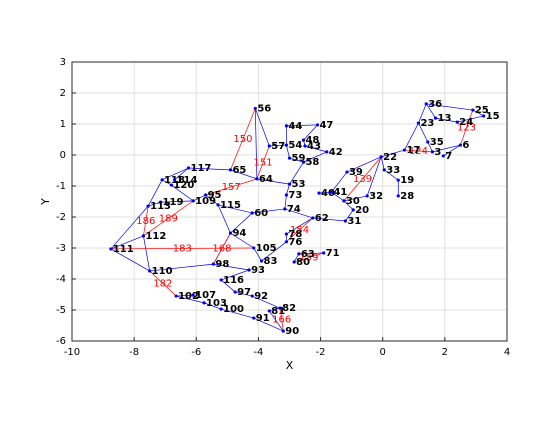  I want to click on y-tick-label: -4, so click(61, 279).